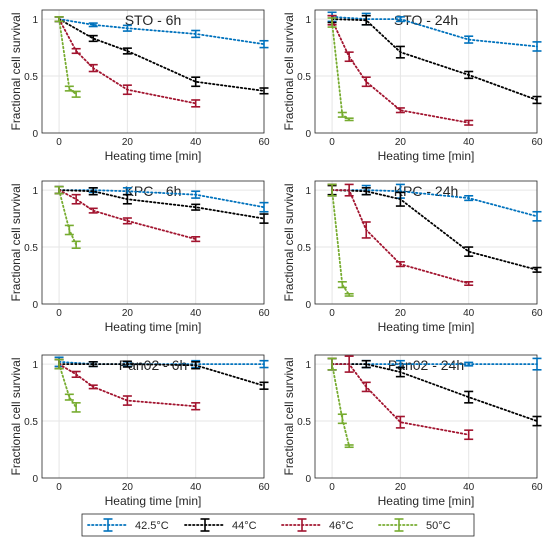 The image size is (550, 546). What do you see at coordinates (414, 525) in the screenshot?
I see `legend-entry: 50°C` at bounding box center [414, 525].